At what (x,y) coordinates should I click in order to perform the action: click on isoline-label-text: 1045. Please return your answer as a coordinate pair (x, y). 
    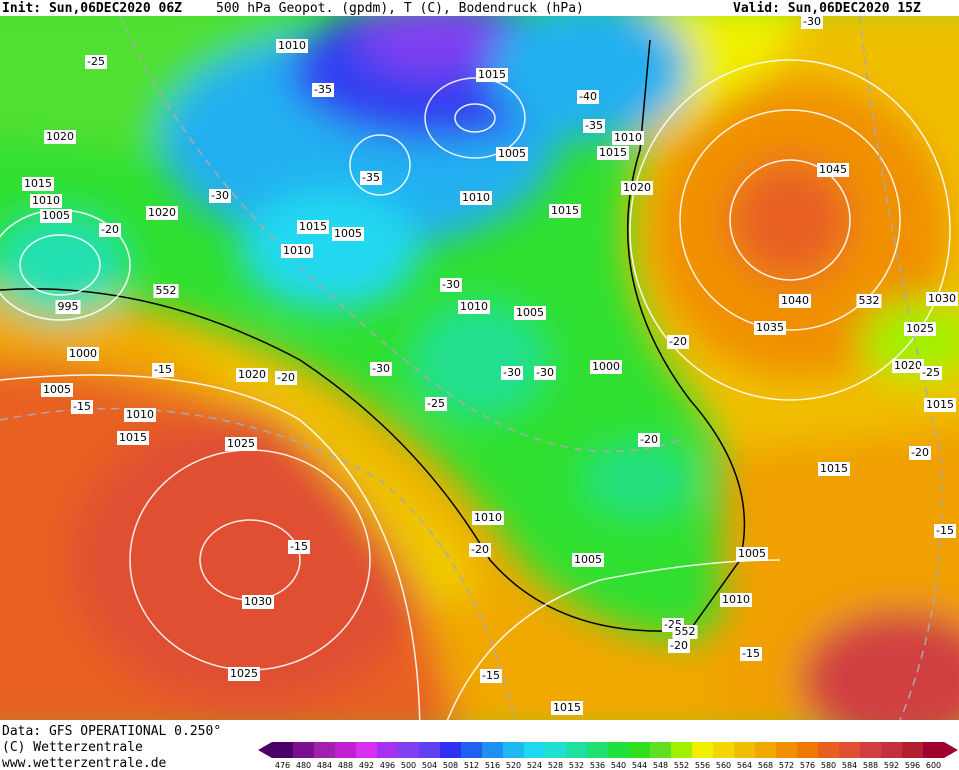
    Looking at the image, I should click on (833, 169).